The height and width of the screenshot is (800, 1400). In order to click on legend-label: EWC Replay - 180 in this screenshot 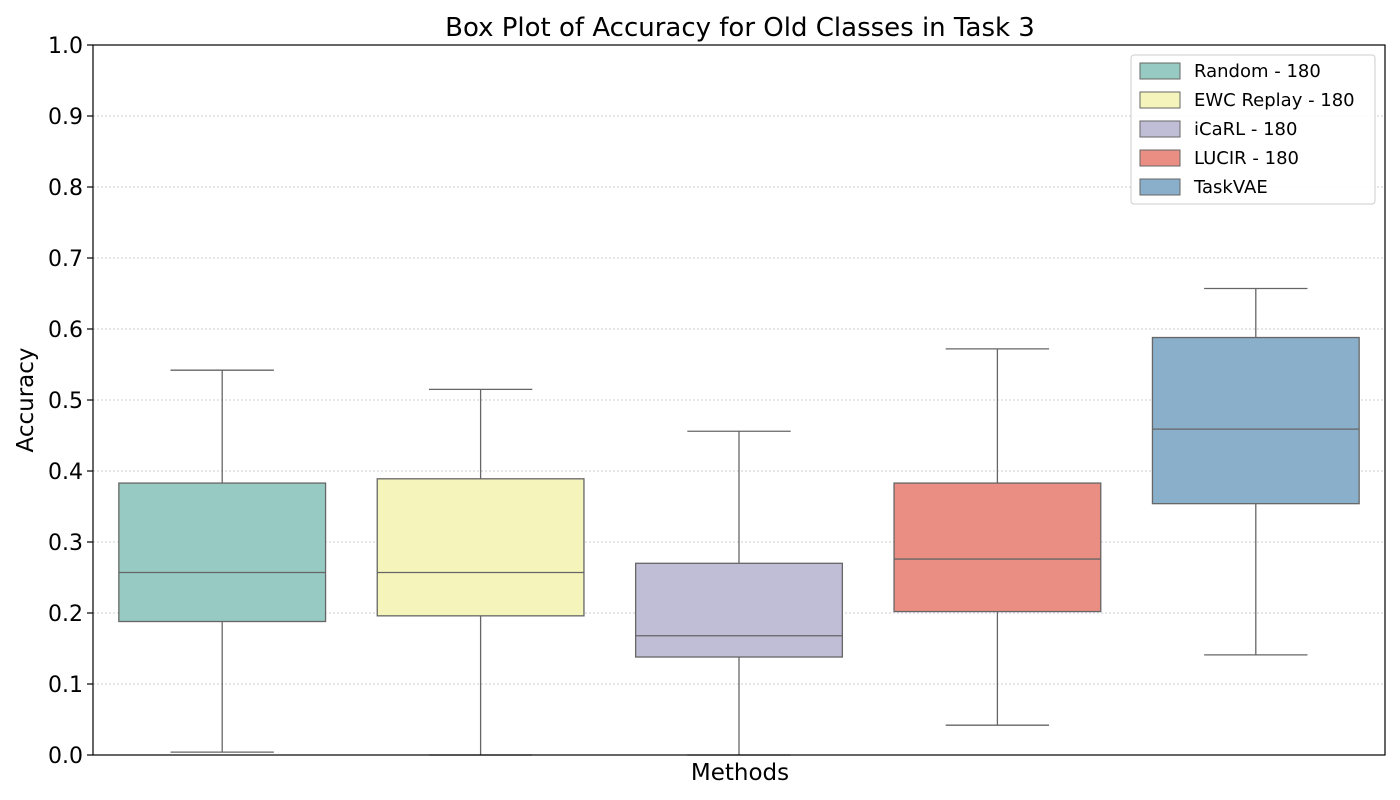, I will do `click(1274, 100)`.